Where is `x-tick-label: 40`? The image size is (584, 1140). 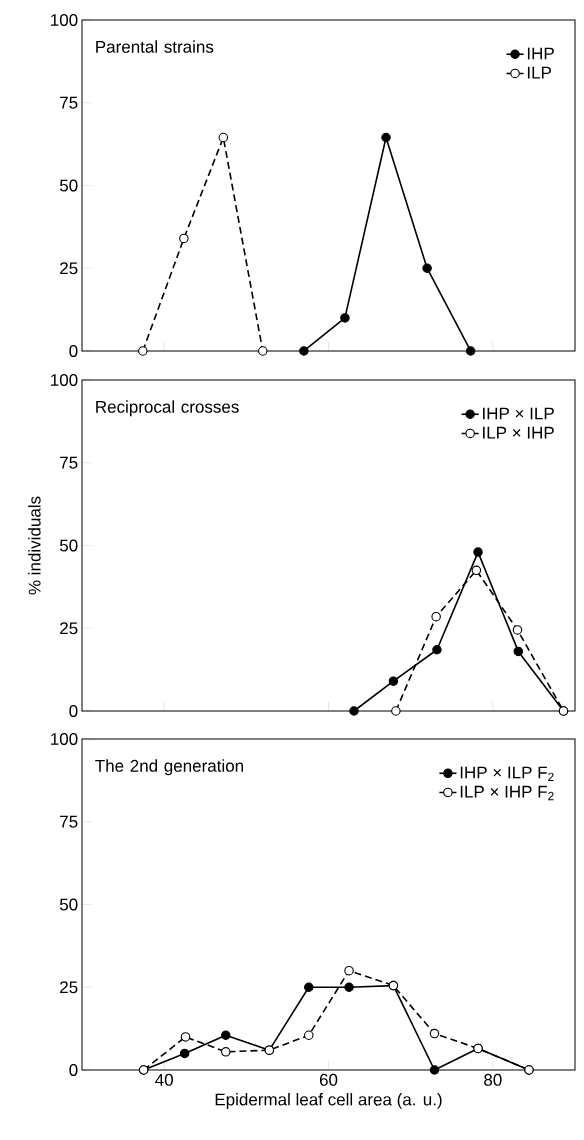
x-tick-label: 40 is located at coordinates (164, 1079).